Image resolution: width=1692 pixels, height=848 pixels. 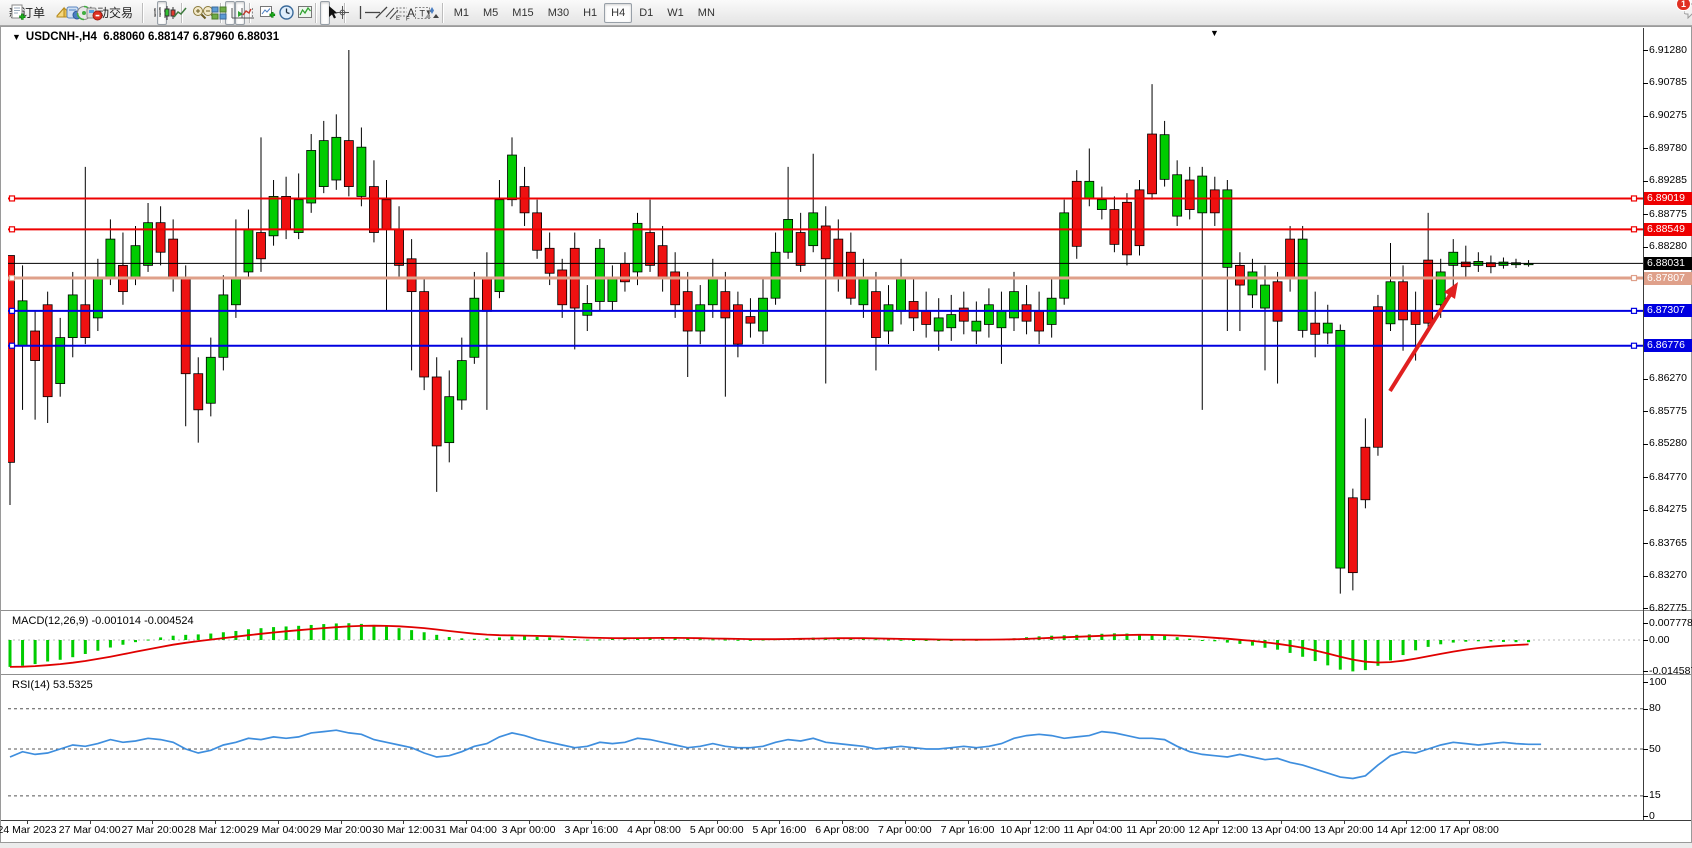 What do you see at coordinates (177, 13) in the screenshot?
I see `line-chart-mode-button` at bounding box center [177, 13].